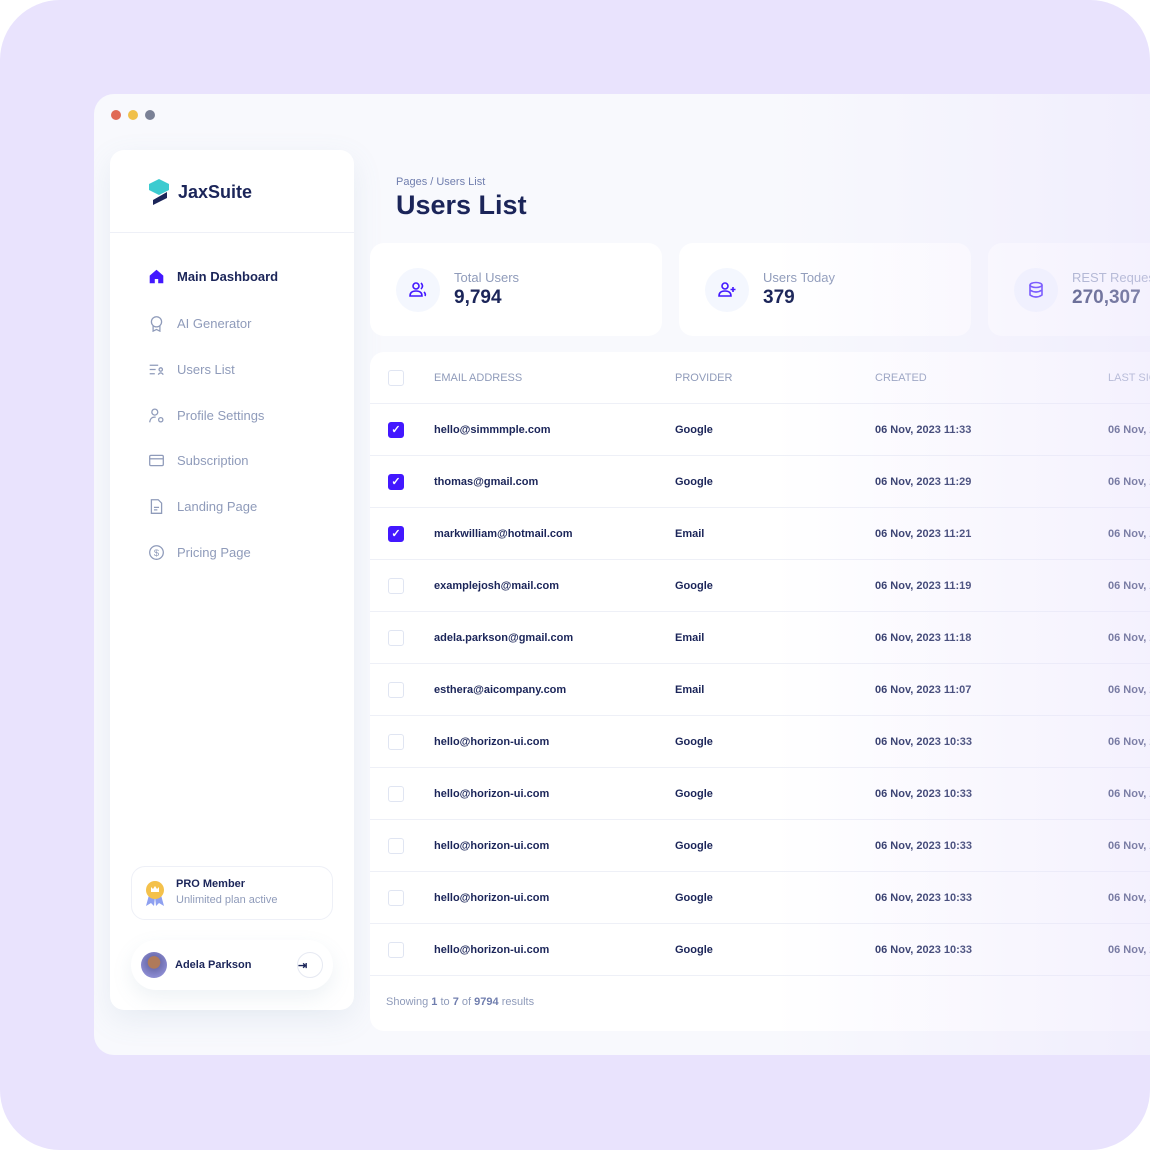 Image resolution: width=1150 pixels, height=1150 pixels. Describe the element at coordinates (396, 377) in the screenshot. I see `select-all-checkbox` at that location.